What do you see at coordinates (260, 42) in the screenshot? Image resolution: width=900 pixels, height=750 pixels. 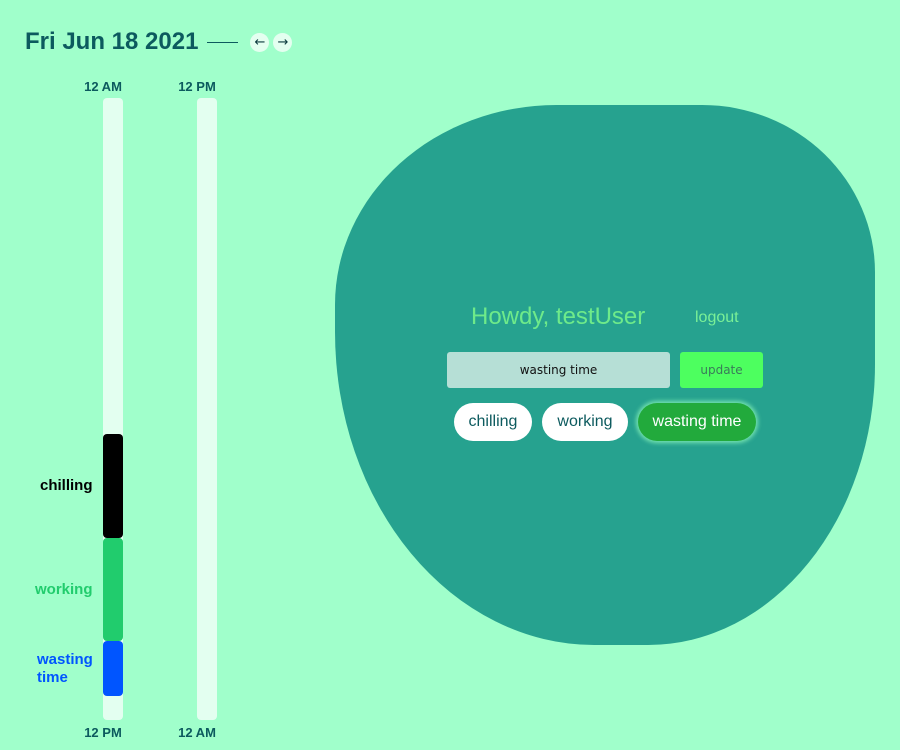 I see `prev-day-button: ←` at bounding box center [260, 42].